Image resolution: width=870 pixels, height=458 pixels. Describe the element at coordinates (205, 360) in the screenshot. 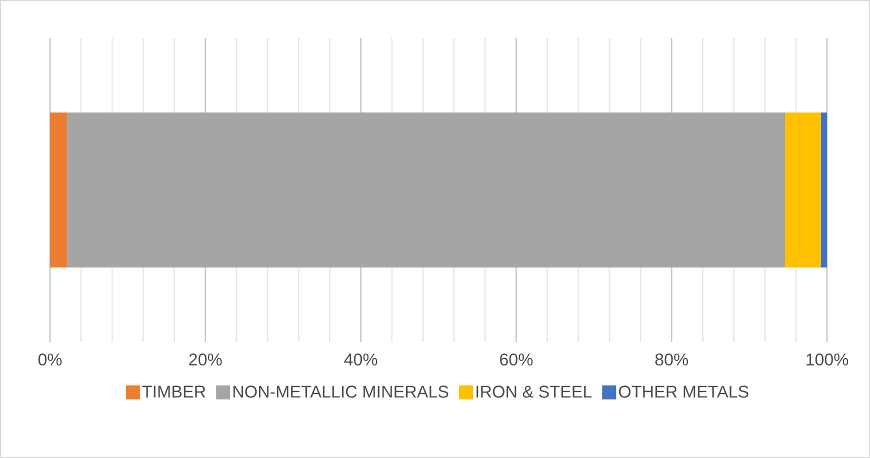

I see `x-tick-label: 20%` at that location.